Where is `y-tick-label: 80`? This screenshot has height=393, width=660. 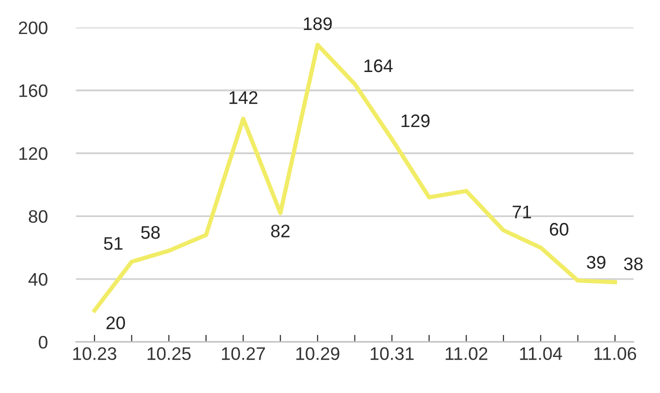 y-tick-label: 80 is located at coordinates (38, 216).